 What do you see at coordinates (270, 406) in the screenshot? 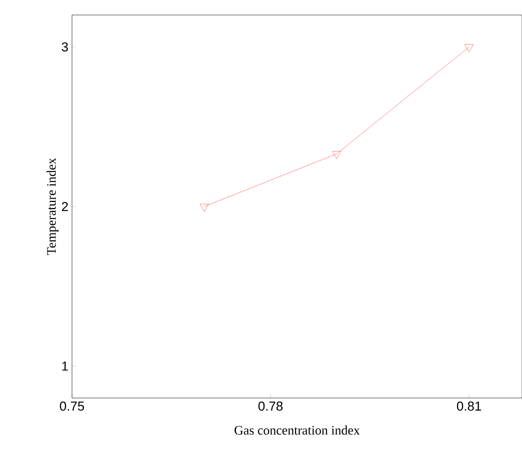
I see `x-tick-label: 0.78` at bounding box center [270, 406].